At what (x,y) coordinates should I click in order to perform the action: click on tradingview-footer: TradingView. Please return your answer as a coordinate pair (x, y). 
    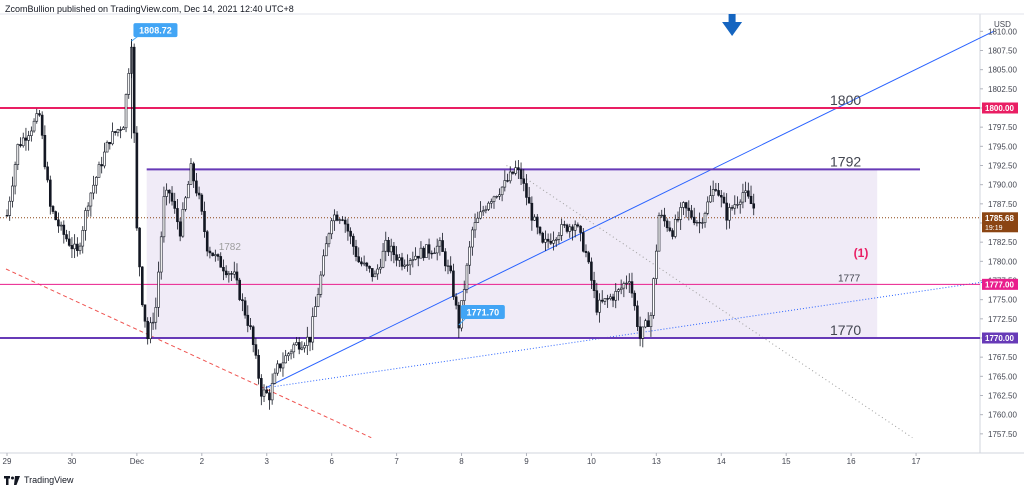
    Looking at the image, I should click on (39, 480).